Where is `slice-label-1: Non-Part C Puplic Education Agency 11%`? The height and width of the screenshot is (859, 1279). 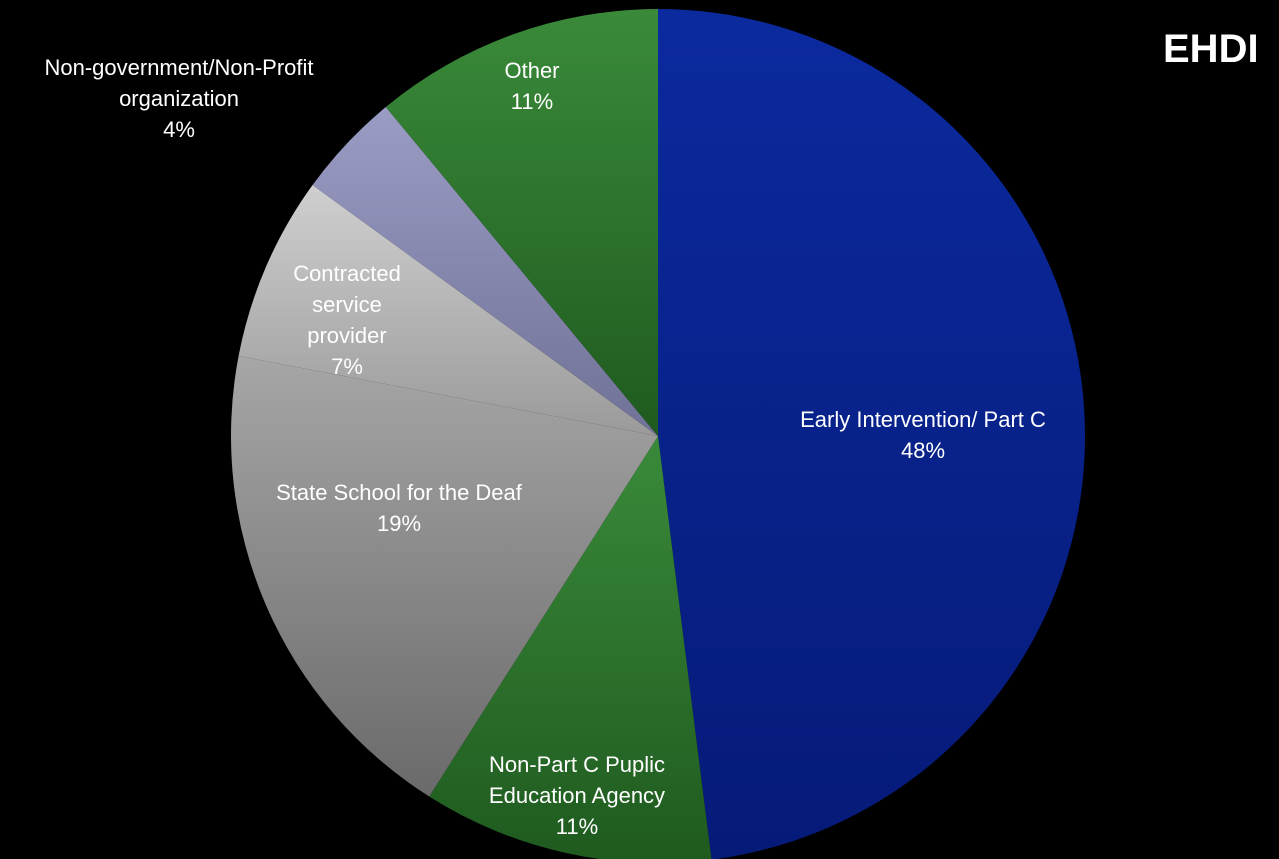
slice-label-1: Non-Part C Puplic Education Agency 11% is located at coordinates (577, 795).